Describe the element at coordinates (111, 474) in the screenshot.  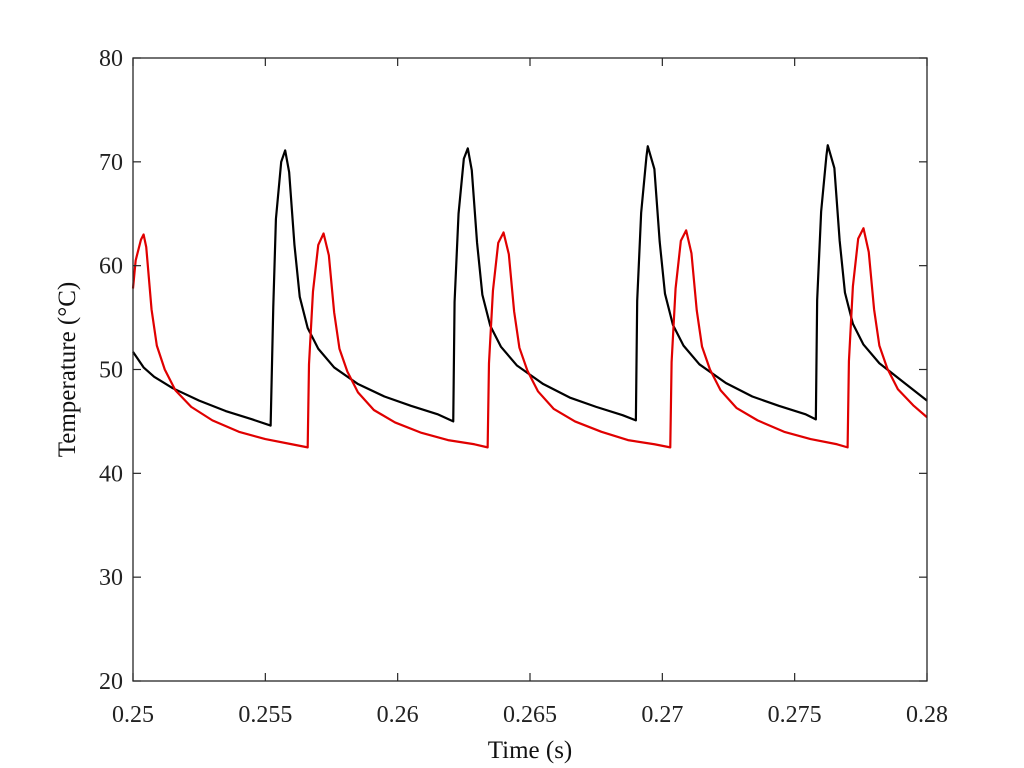
I see `y-tick-label: 40` at that location.